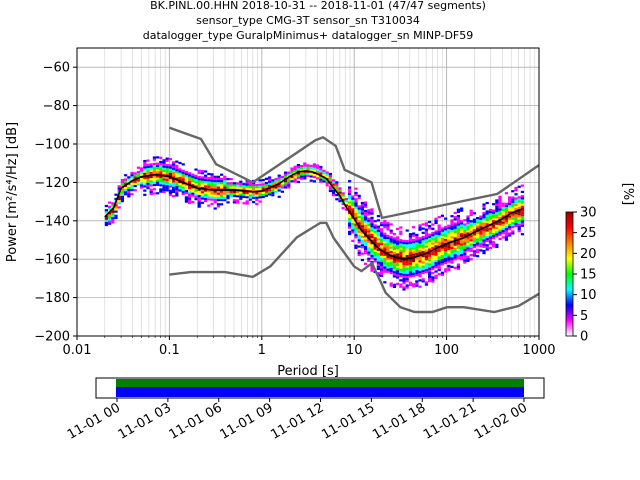 The width and height of the screenshot is (640, 480). I want to click on y-tick-label: −60, so click(56, 68).